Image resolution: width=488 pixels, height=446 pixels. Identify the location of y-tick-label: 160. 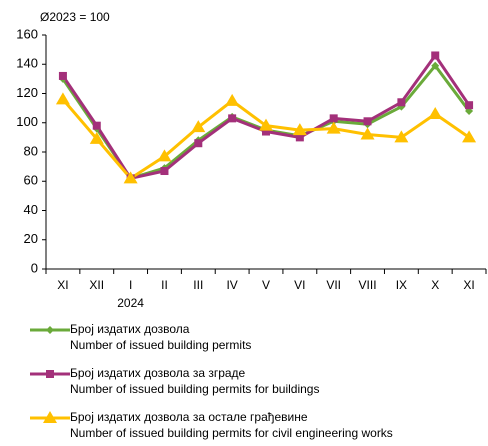
(27, 33).